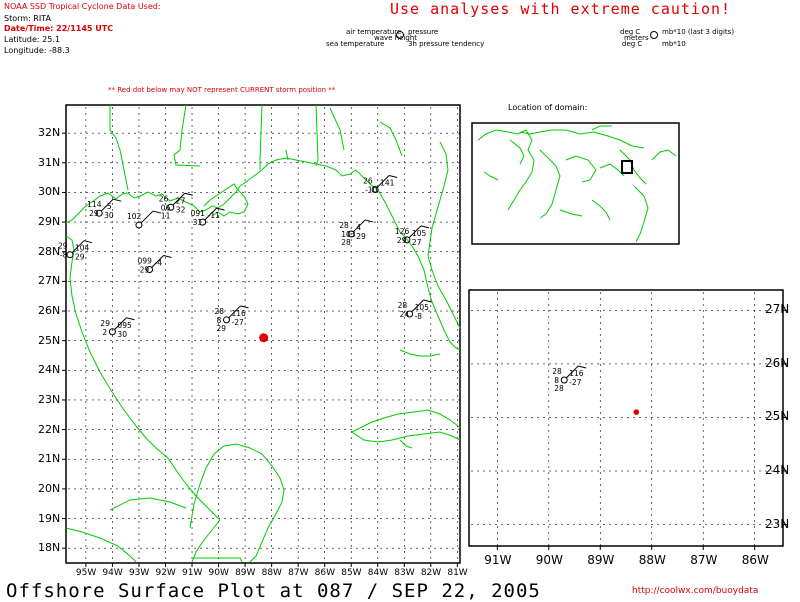 This screenshot has height=602, width=800. Describe the element at coordinates (358, 227) in the screenshot. I see `station-9-value: 4` at that location.